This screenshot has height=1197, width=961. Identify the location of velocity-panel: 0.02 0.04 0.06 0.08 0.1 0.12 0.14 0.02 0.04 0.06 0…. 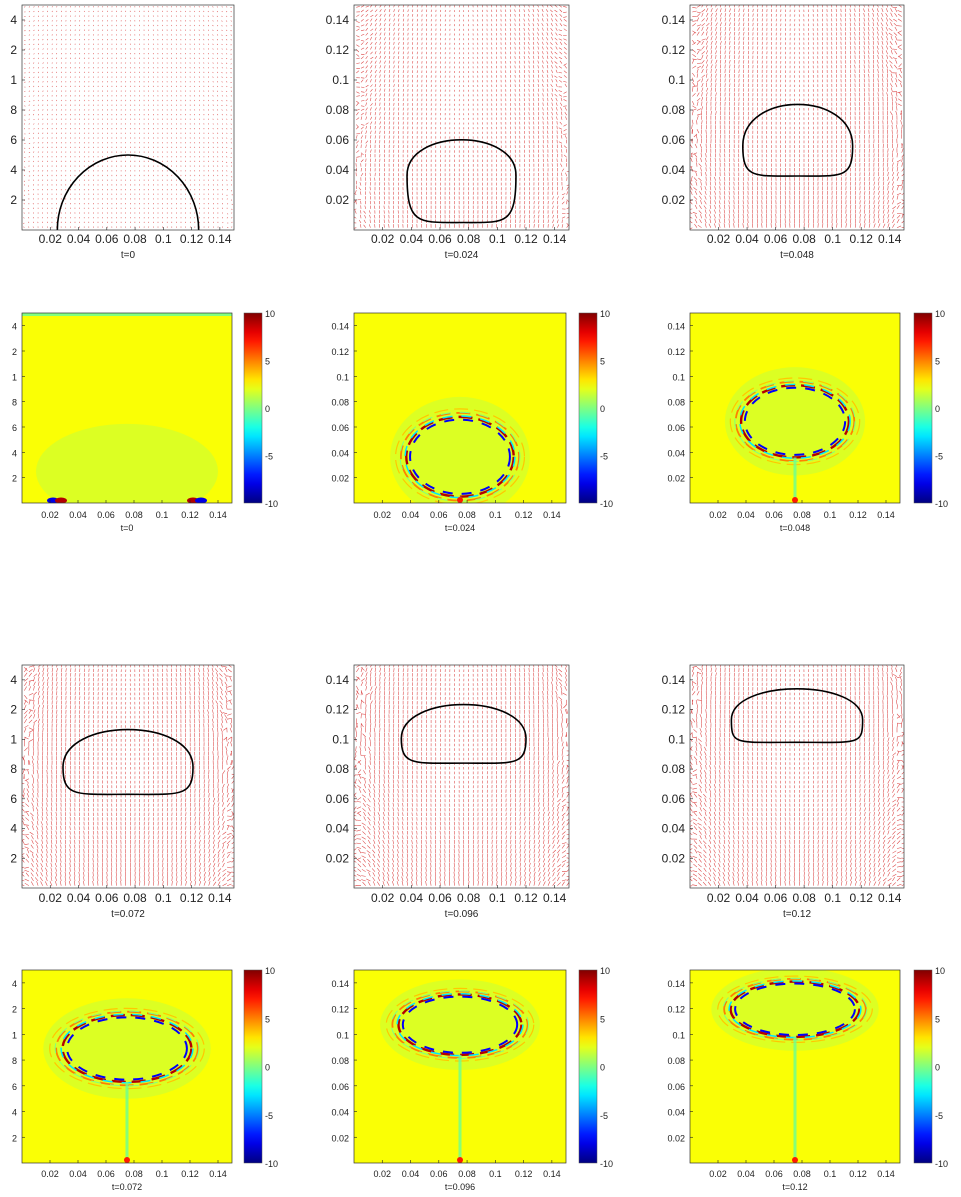
(448, 792).